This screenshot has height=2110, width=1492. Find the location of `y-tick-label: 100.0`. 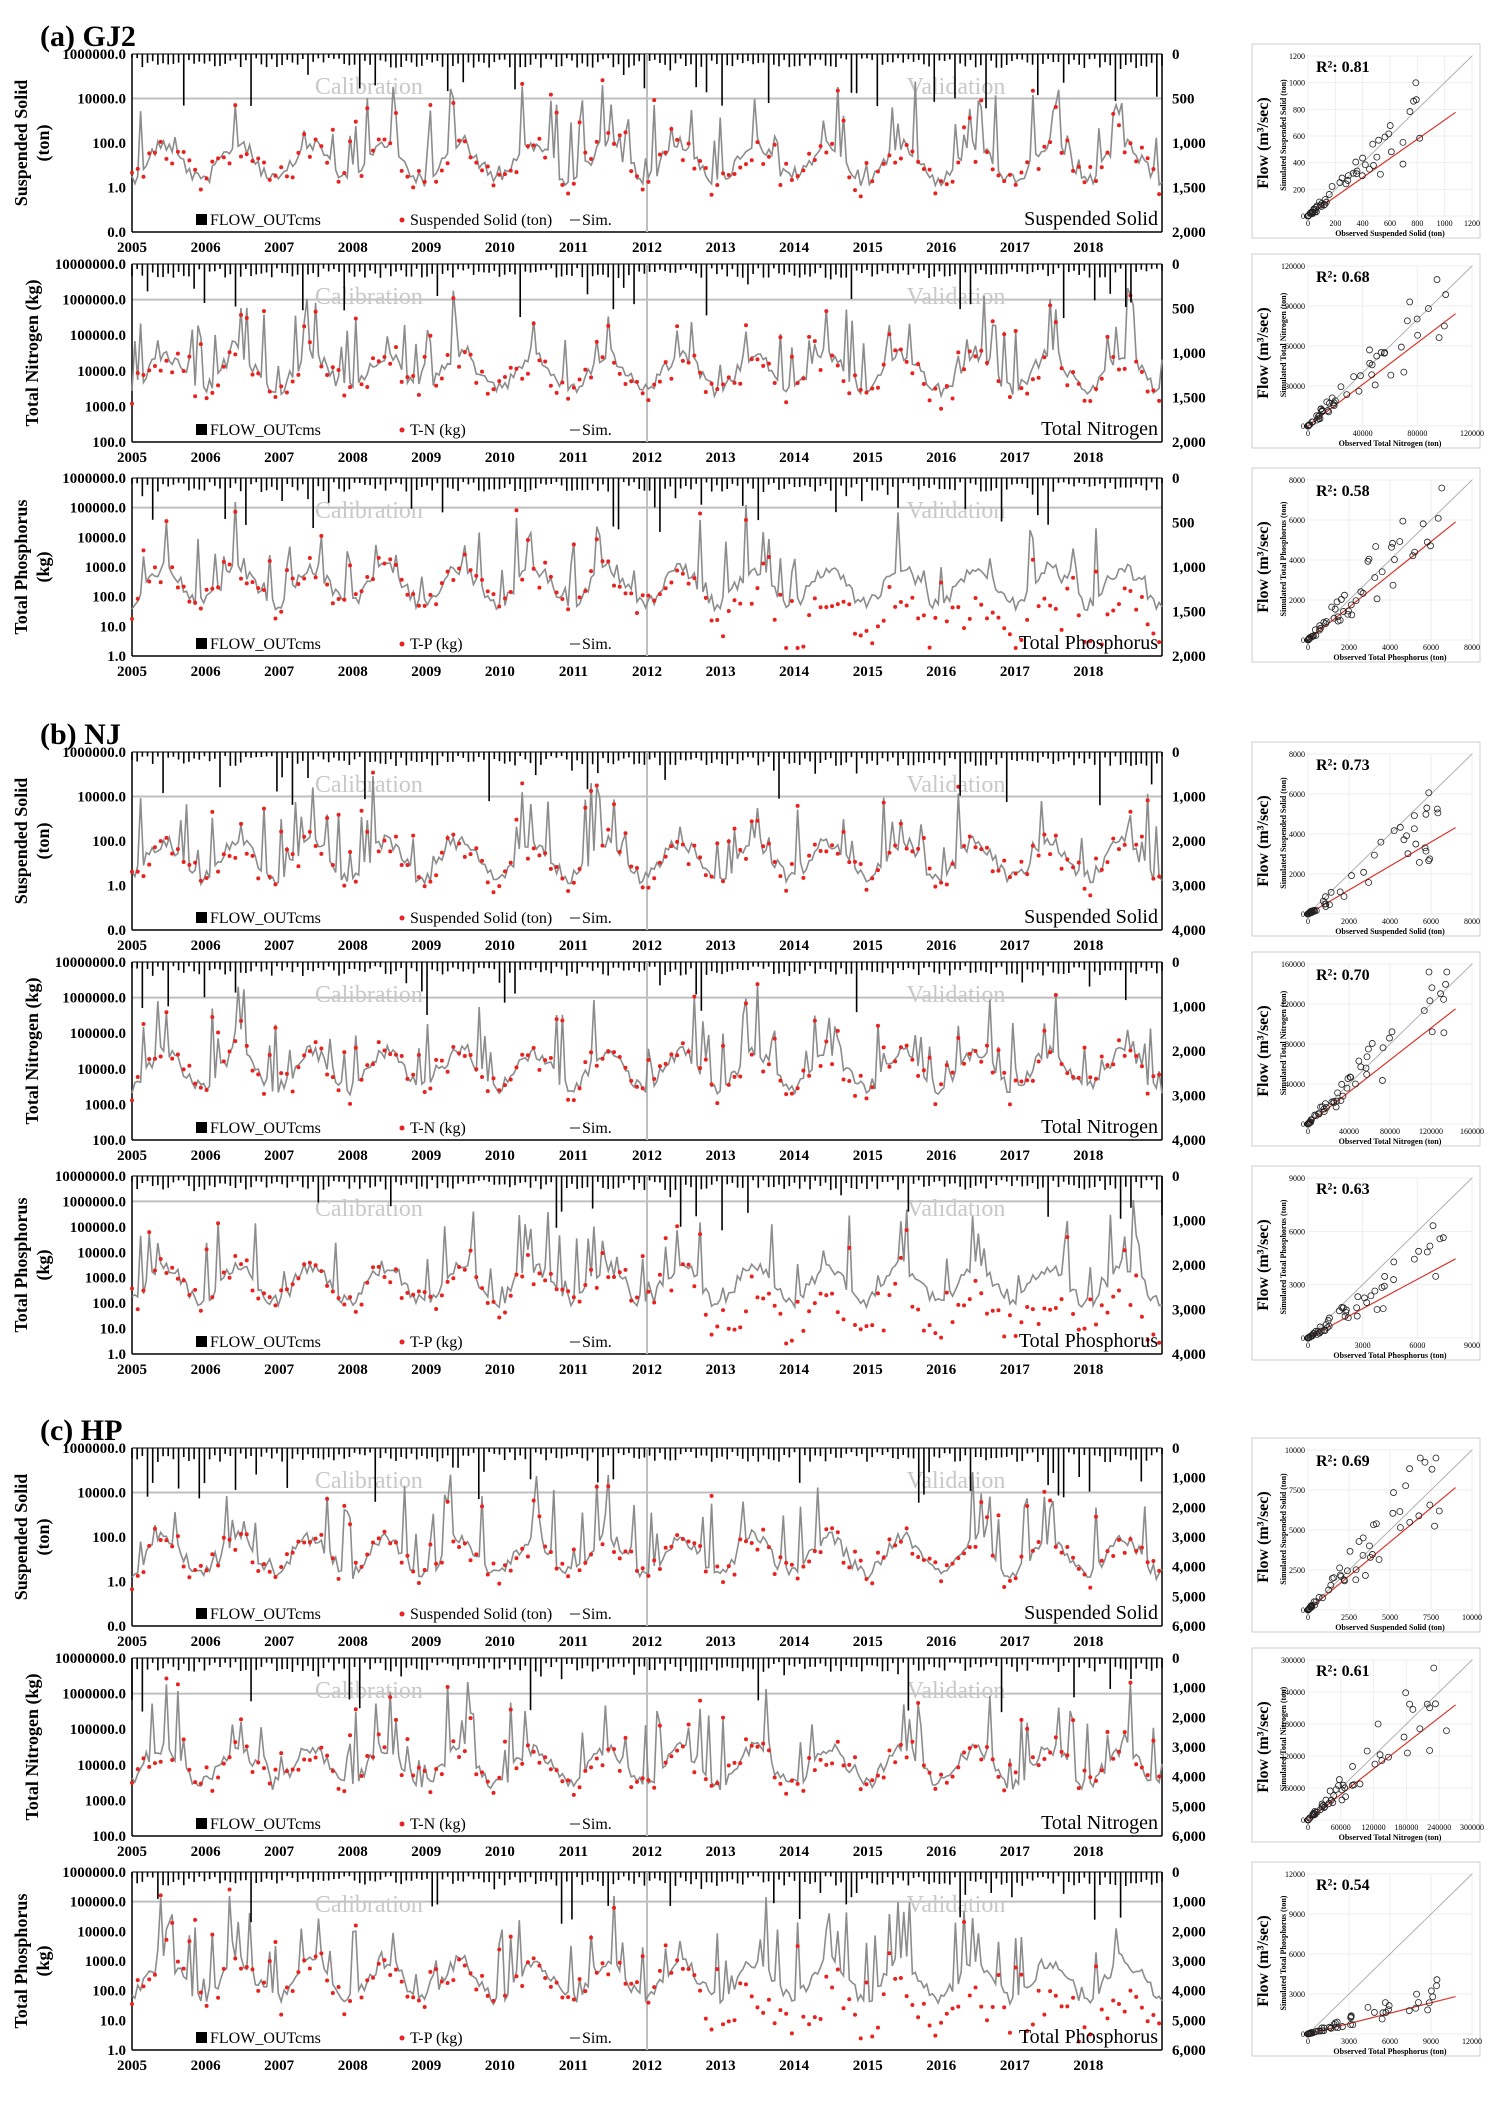

y-tick-label: 100.0 is located at coordinates (109, 144).